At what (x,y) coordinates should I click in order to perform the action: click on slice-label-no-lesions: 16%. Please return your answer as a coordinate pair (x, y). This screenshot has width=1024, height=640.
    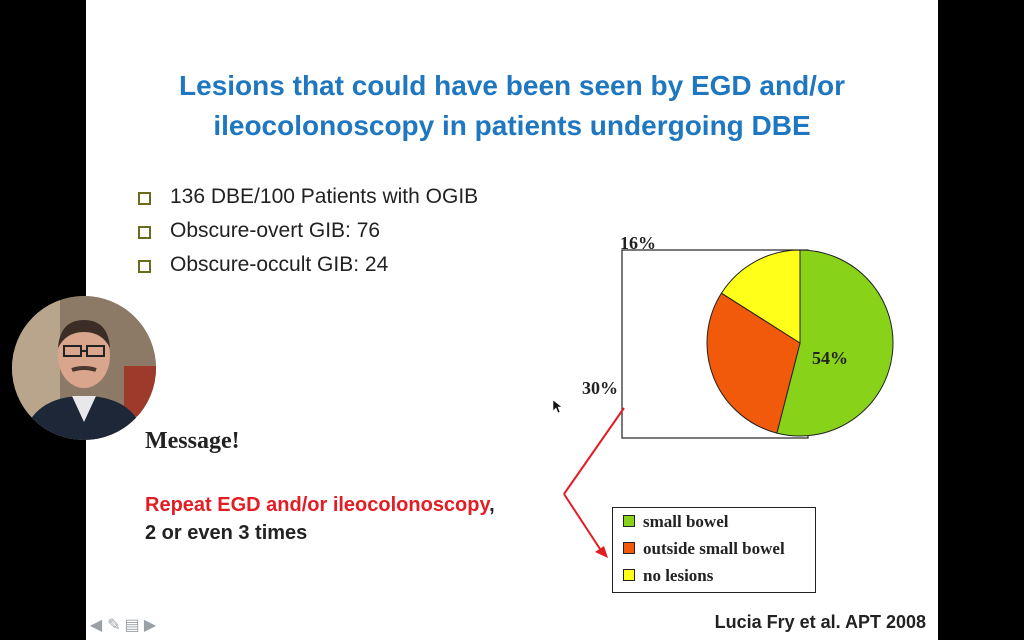
    Looking at the image, I should click on (638, 243).